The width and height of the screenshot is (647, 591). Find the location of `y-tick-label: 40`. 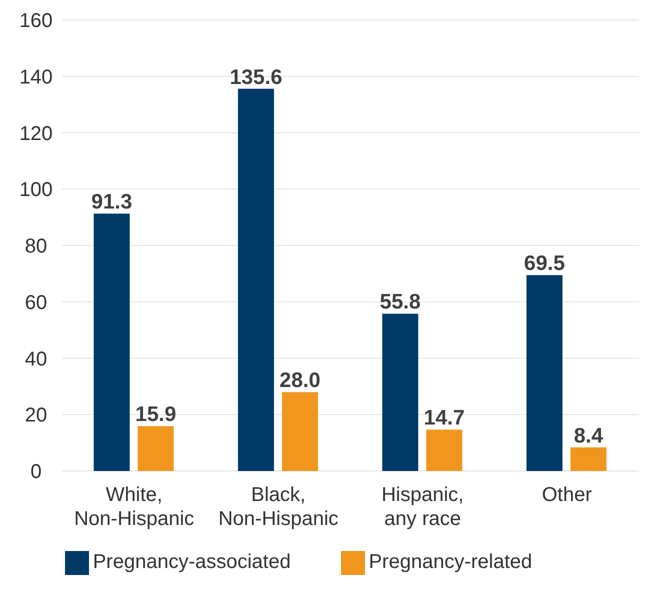

y-tick-label: 40 is located at coordinates (36, 359).